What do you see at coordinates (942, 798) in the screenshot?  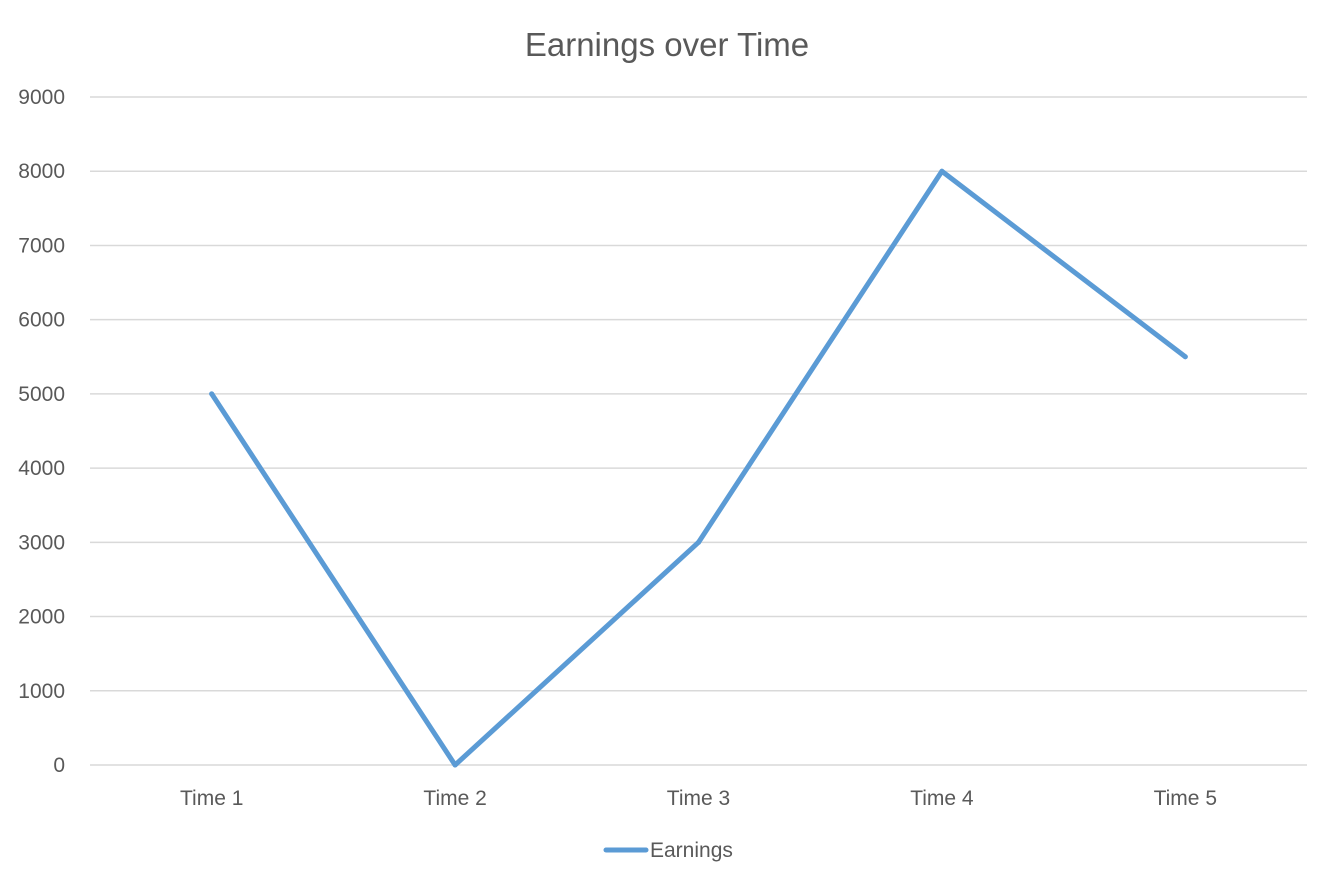 I see `x-tick-label: Time 4` at bounding box center [942, 798].